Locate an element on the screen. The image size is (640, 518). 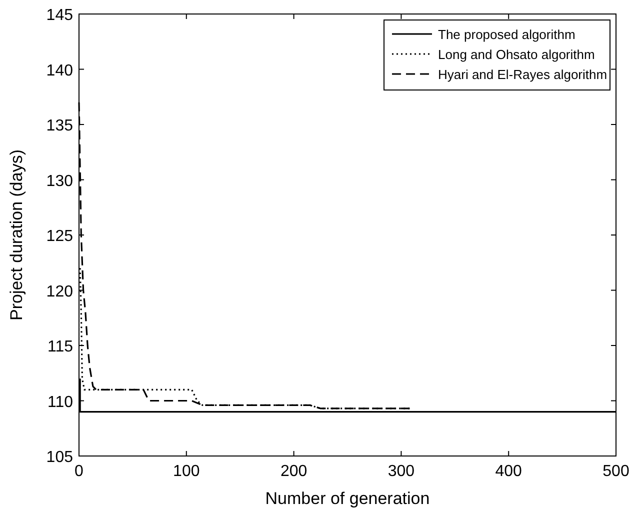
y-tick-label: 115 is located at coordinates (60, 347).